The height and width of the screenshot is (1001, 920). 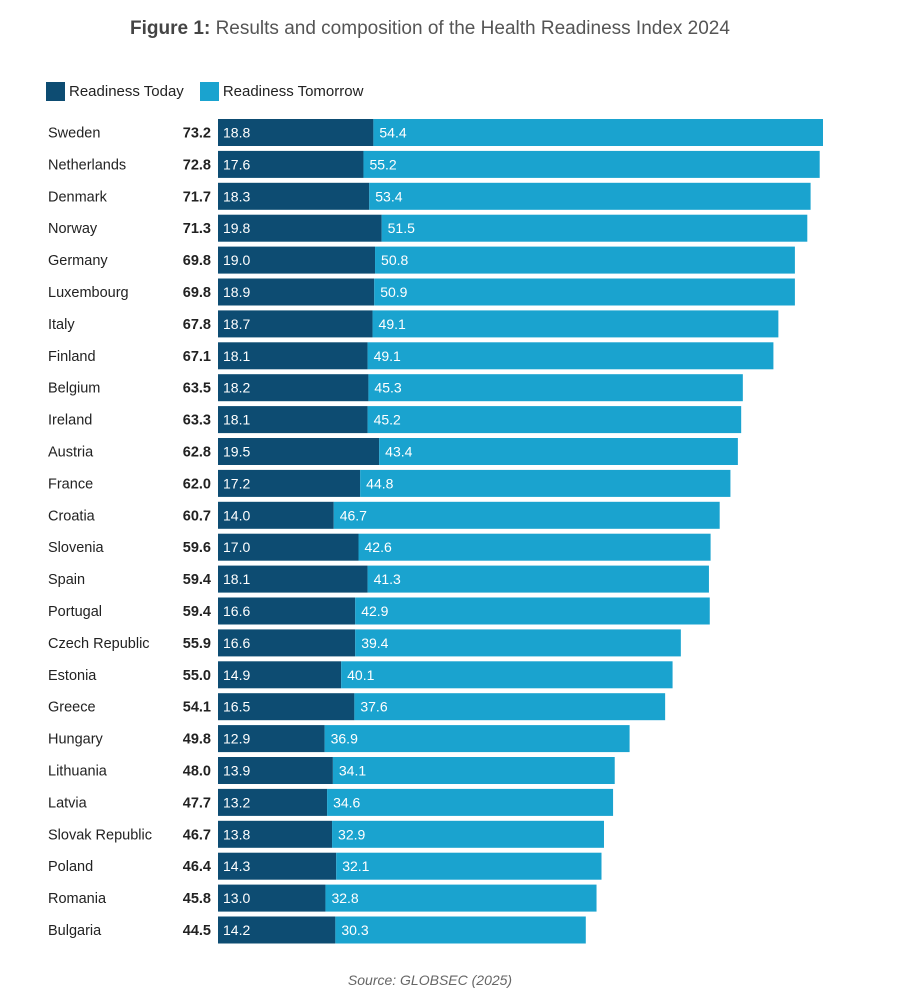 What do you see at coordinates (197, 772) in the screenshot?
I see `total-label: 48.0` at bounding box center [197, 772].